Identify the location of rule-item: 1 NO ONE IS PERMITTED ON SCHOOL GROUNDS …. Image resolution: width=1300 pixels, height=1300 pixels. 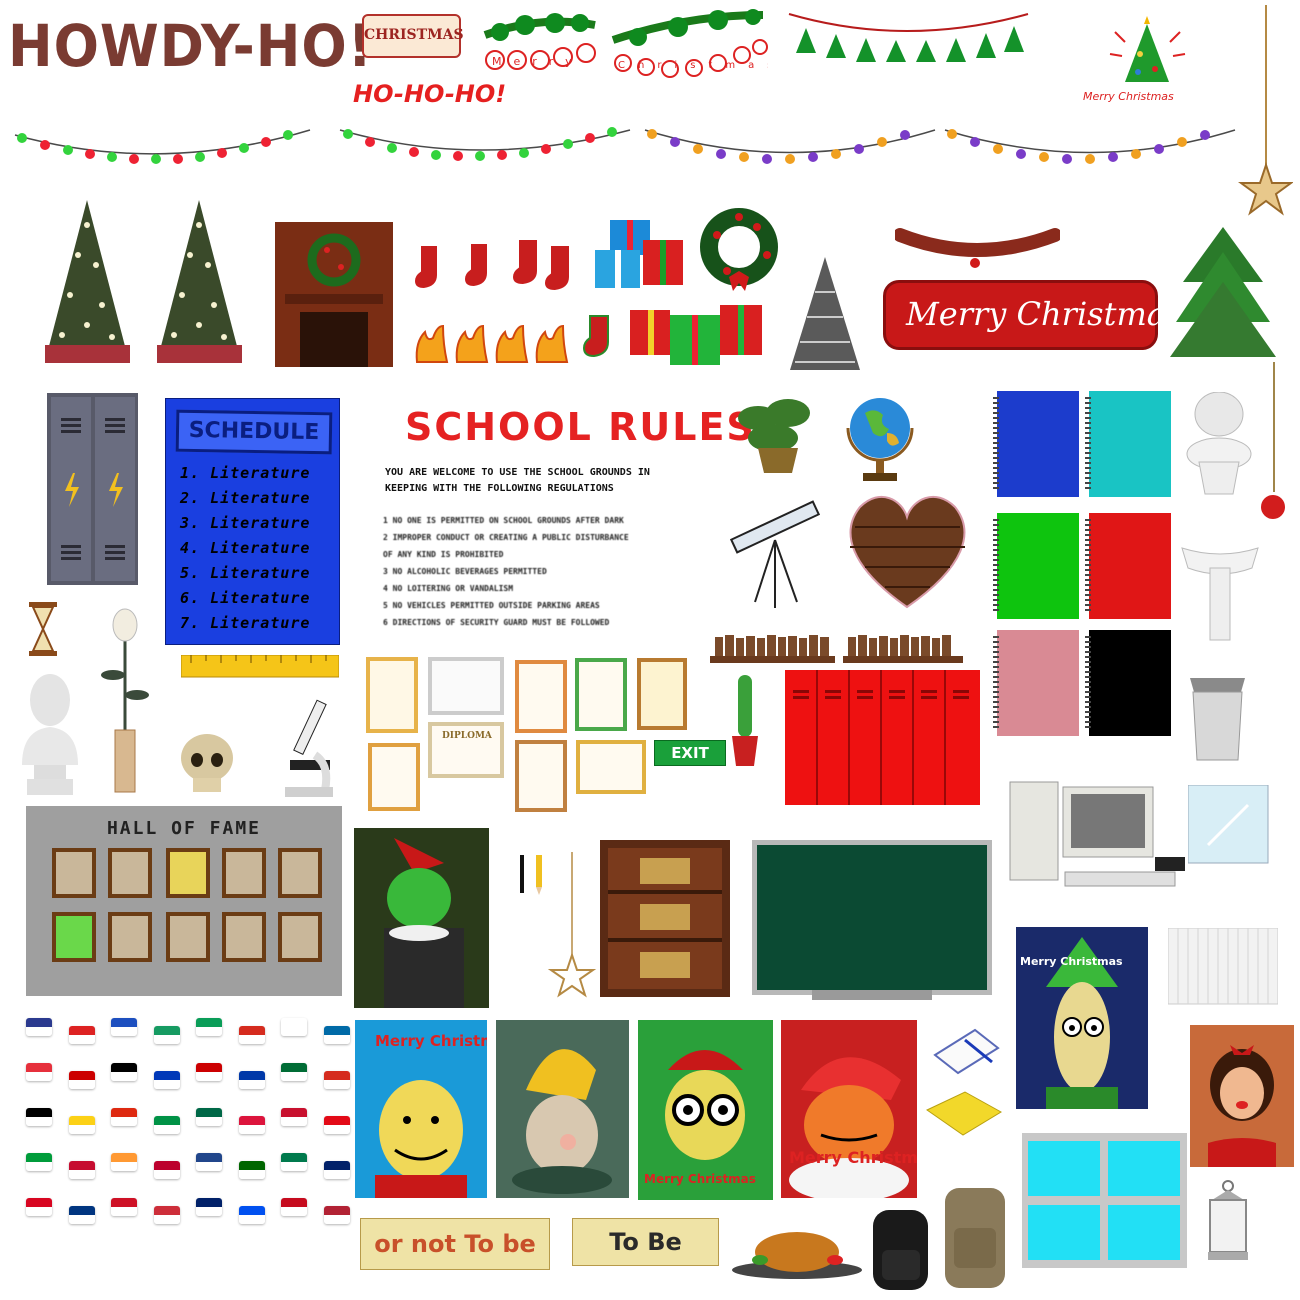
(503, 520).